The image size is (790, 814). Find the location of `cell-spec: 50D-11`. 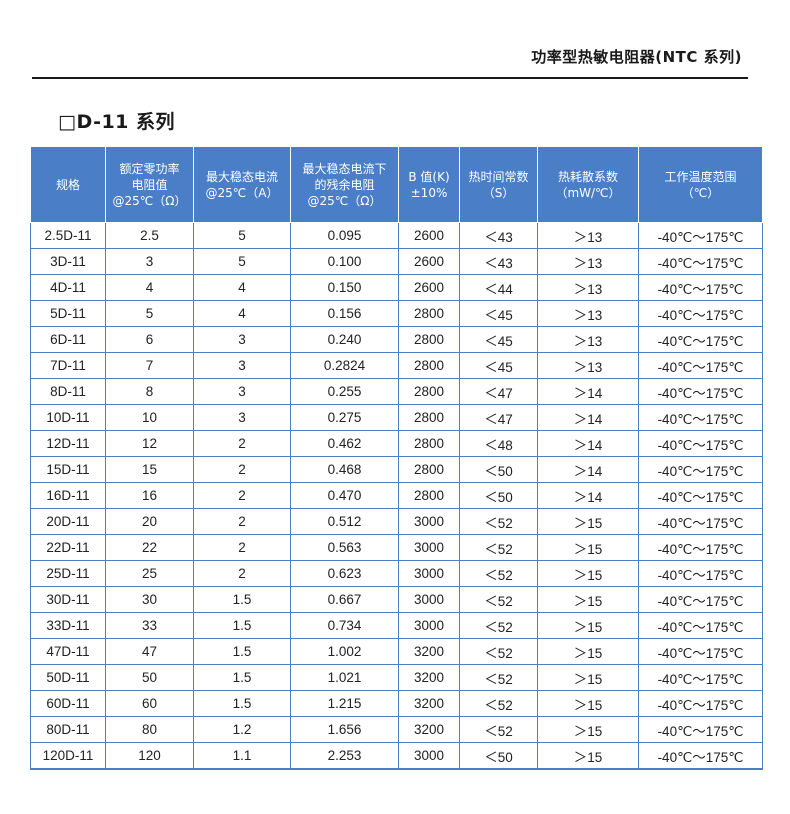

cell-spec: 50D-11 is located at coordinates (68, 677).